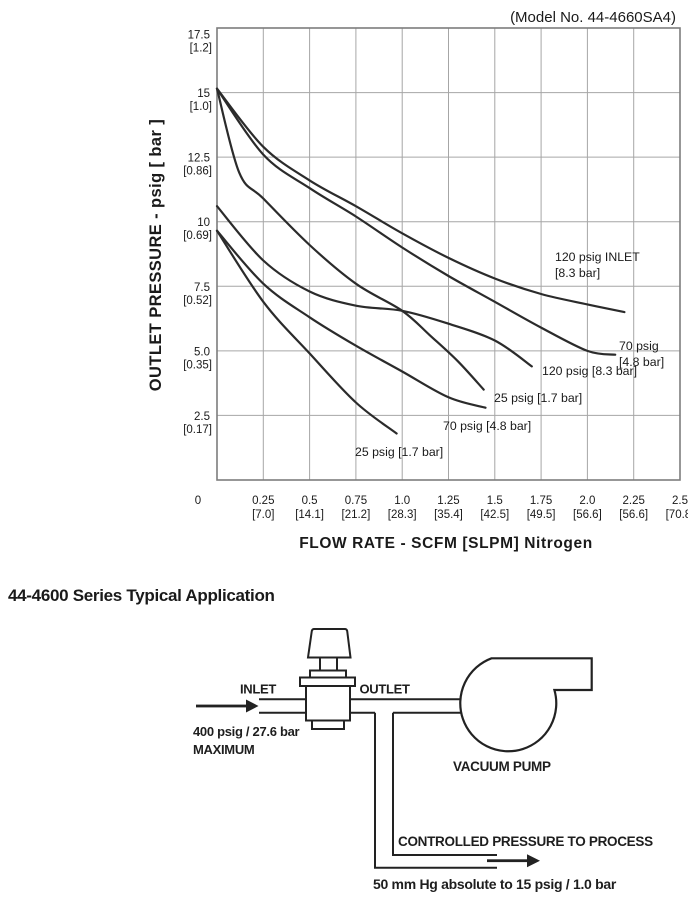 This screenshot has width=688, height=902. What do you see at coordinates (328, 664) in the screenshot?
I see `regulator-stem` at bounding box center [328, 664].